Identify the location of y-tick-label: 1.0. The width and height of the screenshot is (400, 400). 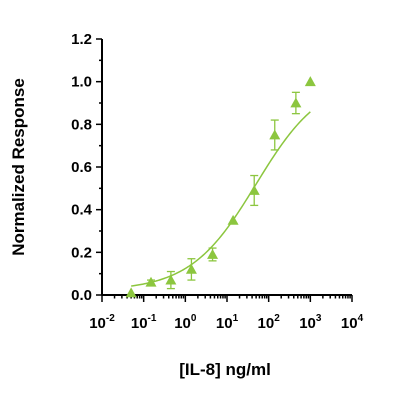
(81, 82).